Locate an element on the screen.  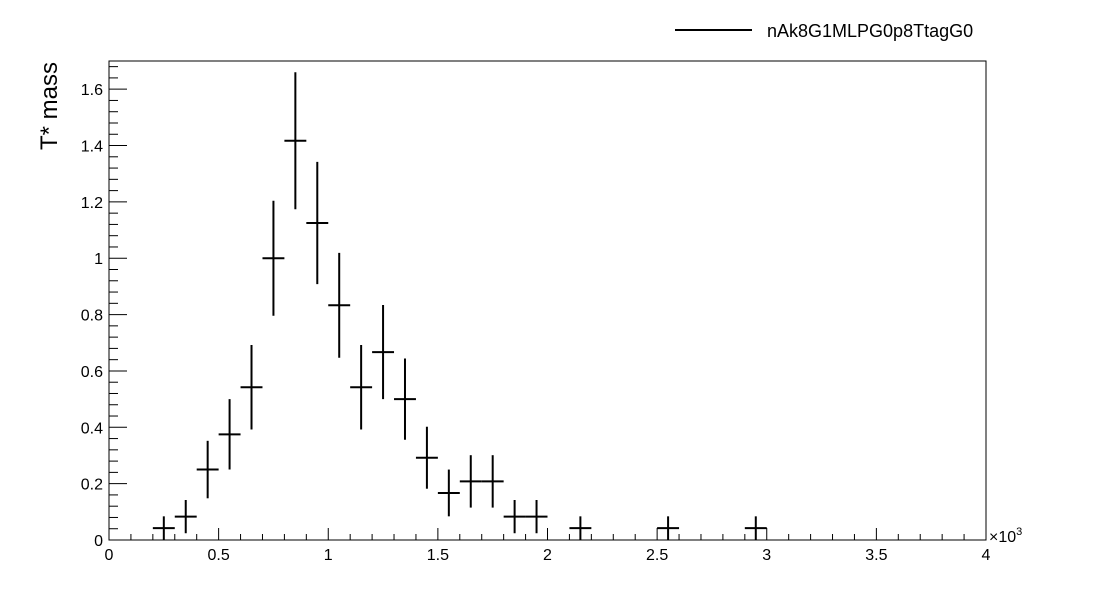
y-tick-label: 1.2 is located at coordinates (92, 203).